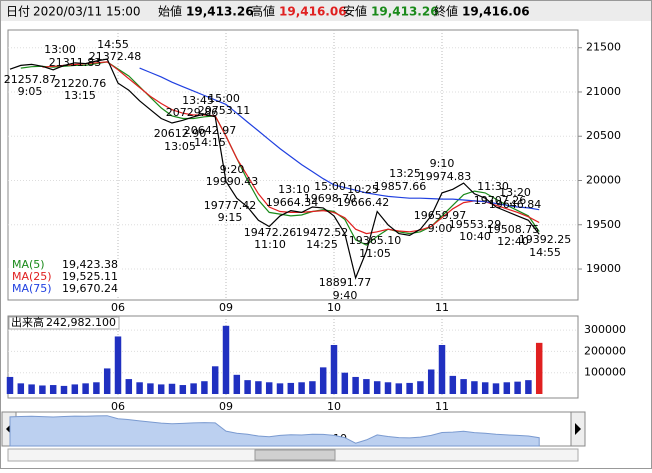 This screenshot has height=473, width=652. Describe the element at coordinates (170, 11) in the screenshot. I see `open-label: 始値` at that location.